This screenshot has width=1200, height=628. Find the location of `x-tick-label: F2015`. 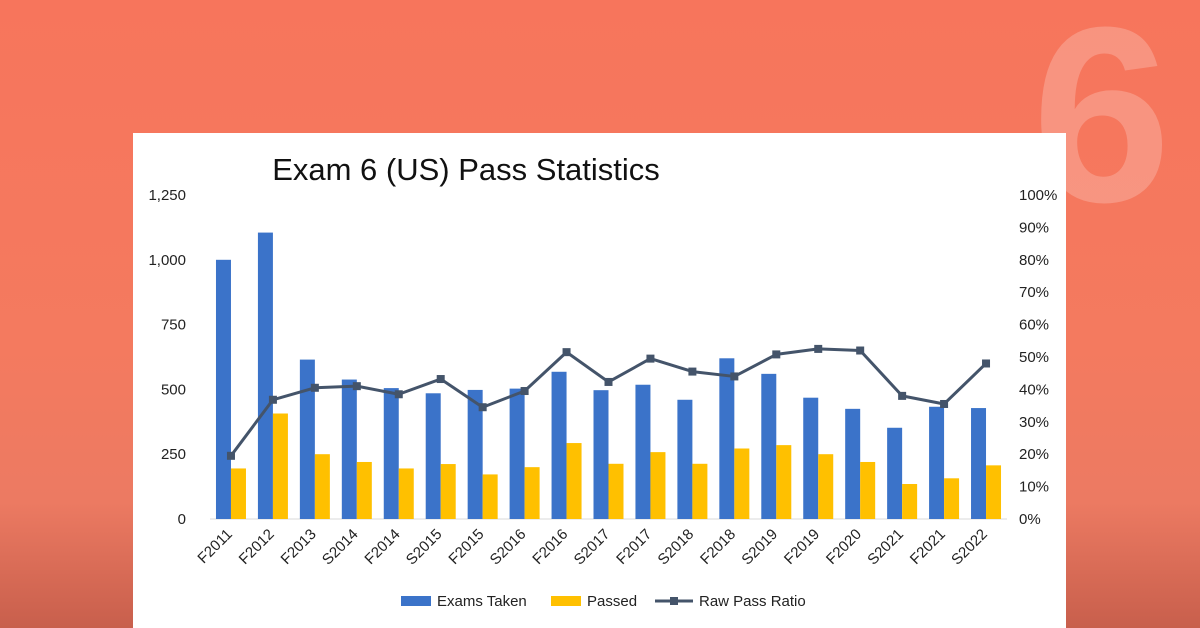

x-tick-label: F2015 is located at coordinates (466, 547).